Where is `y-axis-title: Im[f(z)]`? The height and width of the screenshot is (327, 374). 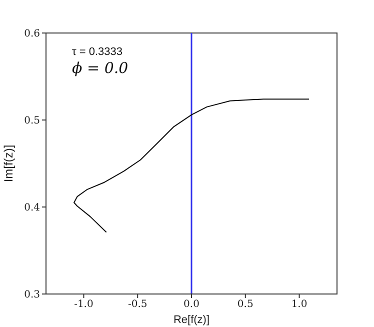
y-axis-title: Im[f(z)] is located at coordinates (8, 163).